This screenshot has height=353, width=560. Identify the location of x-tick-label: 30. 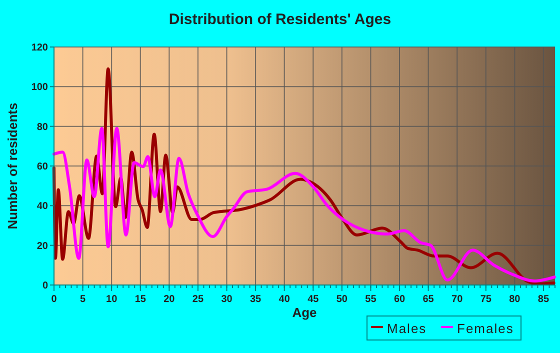
(227, 299).